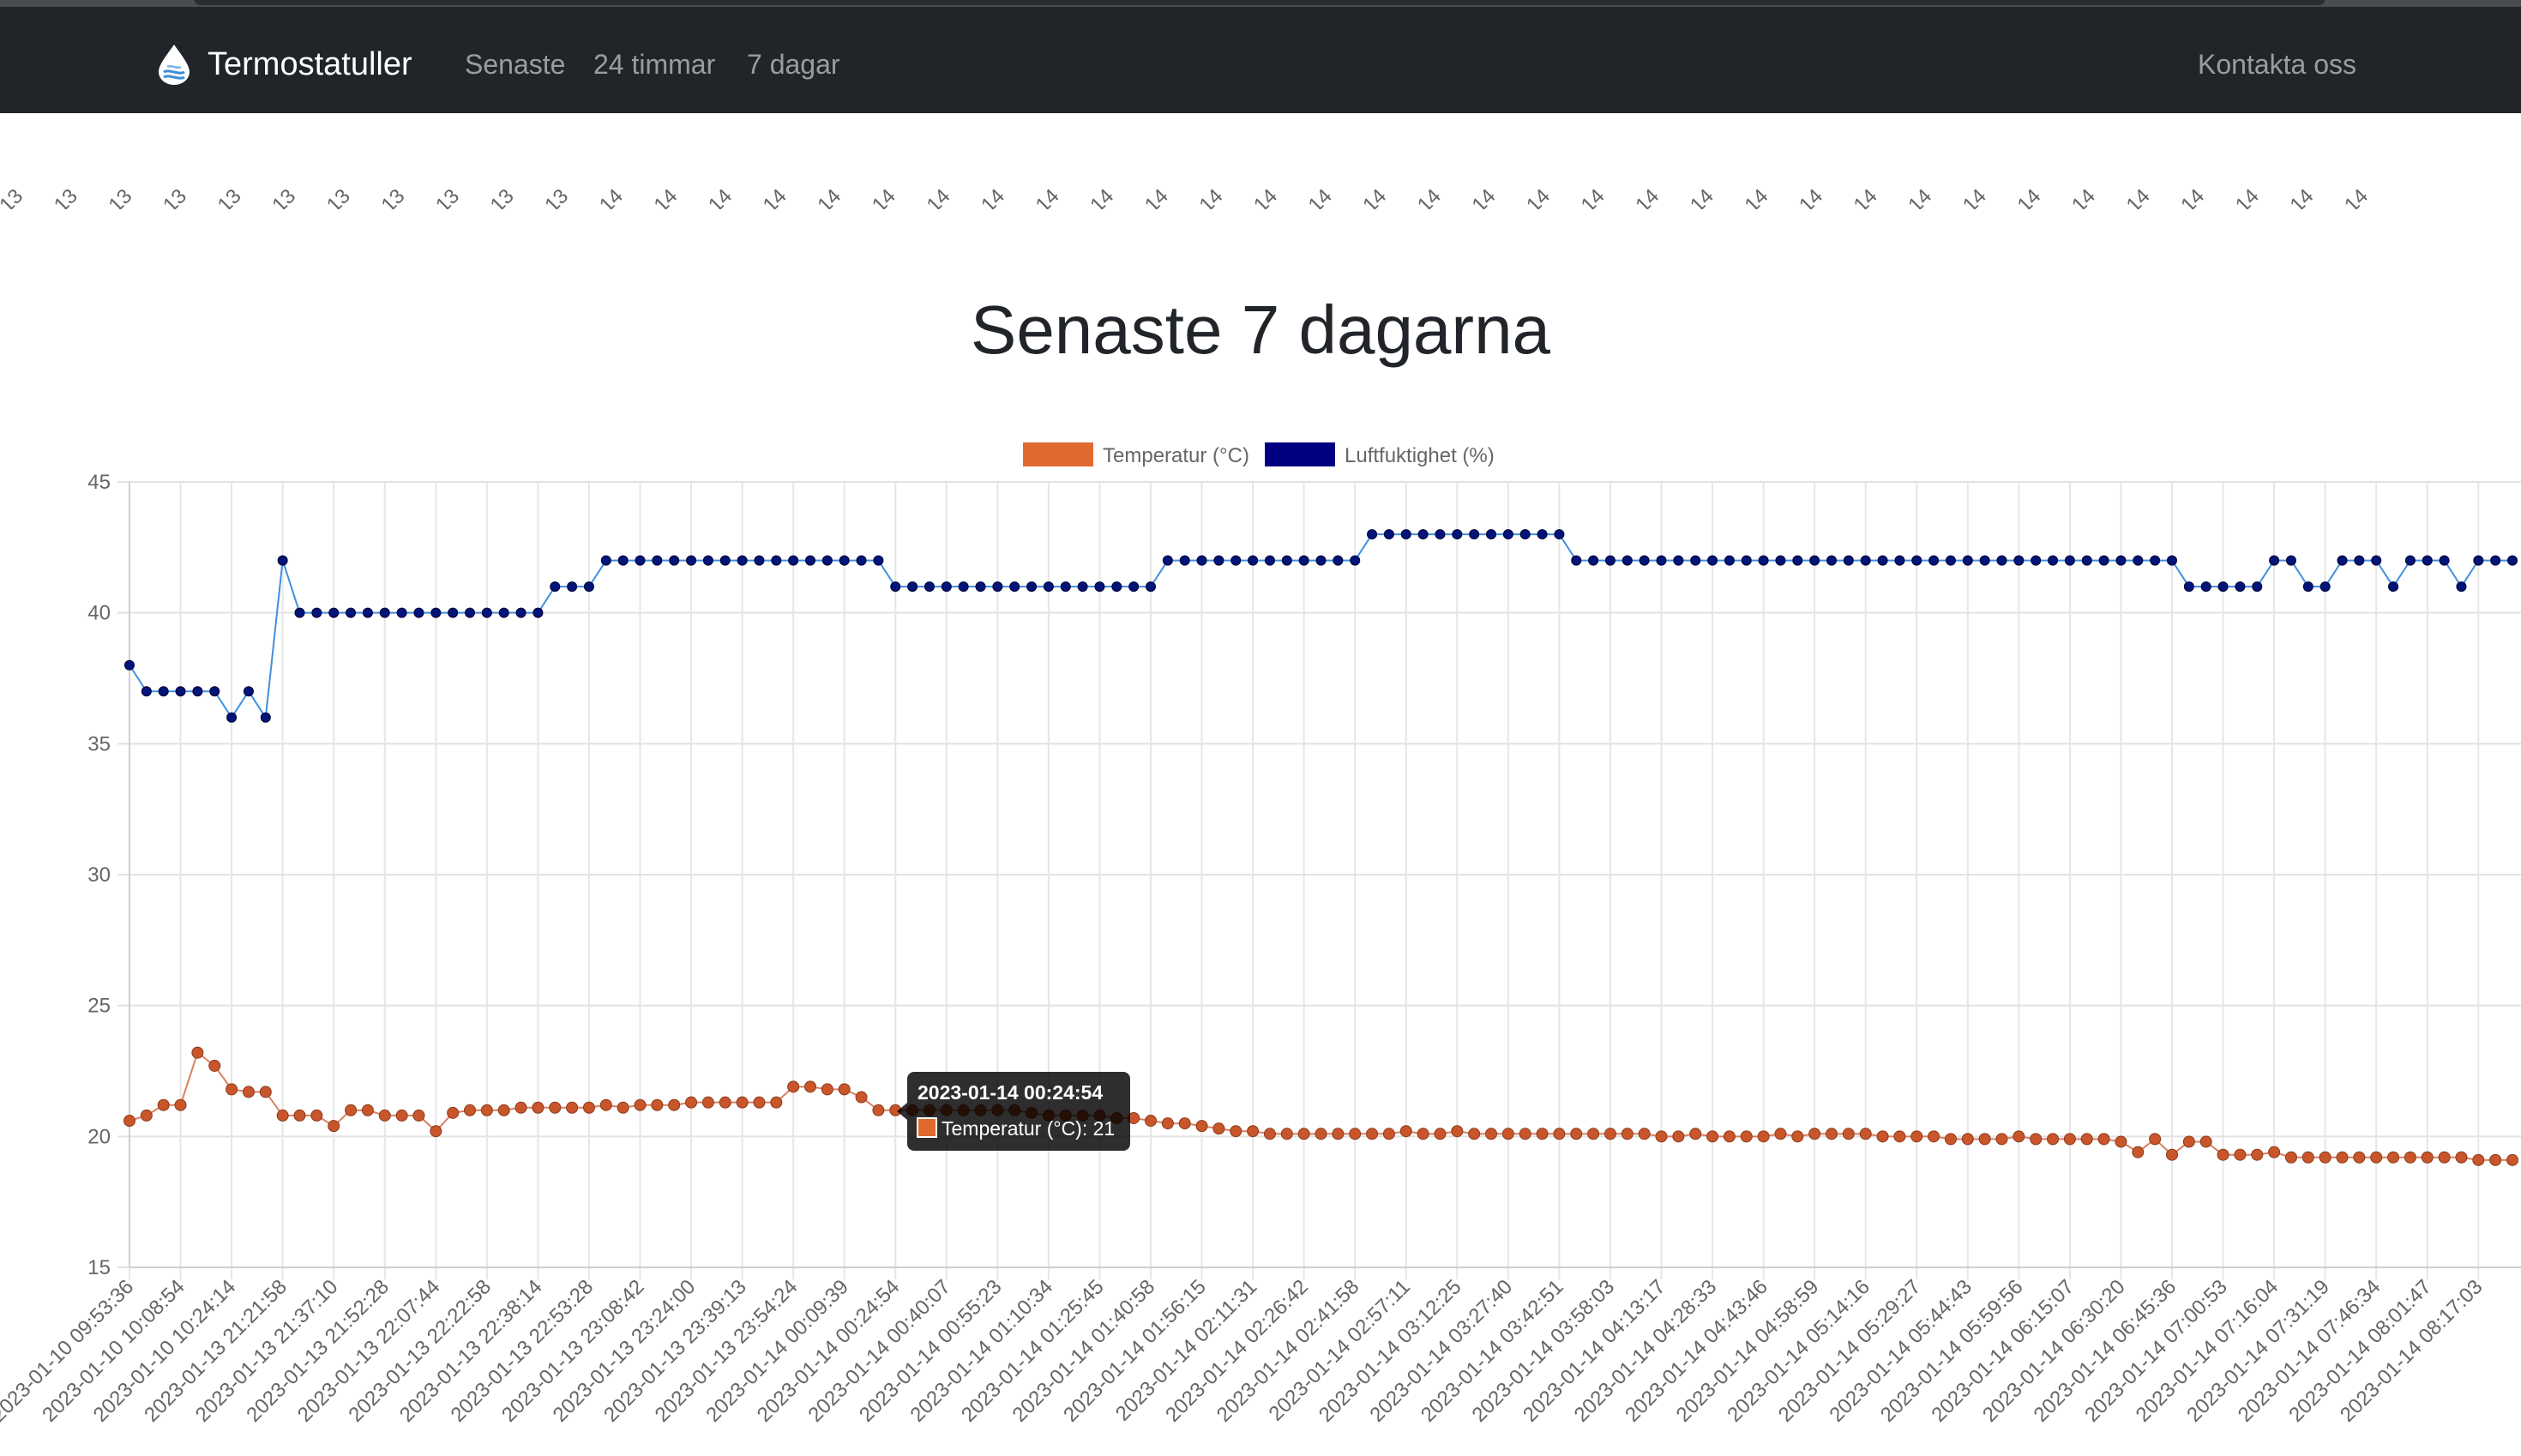 The width and height of the screenshot is (2521, 1456). Describe the element at coordinates (1259, 2) in the screenshot. I see `address-bar` at that location.